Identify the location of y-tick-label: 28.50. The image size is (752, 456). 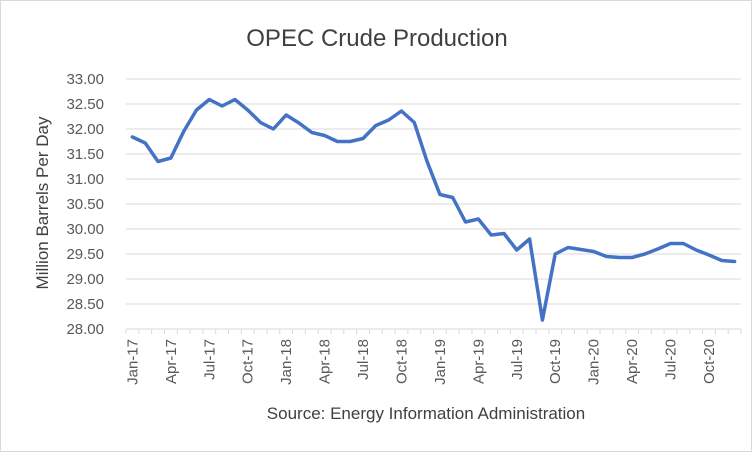
(85, 304).